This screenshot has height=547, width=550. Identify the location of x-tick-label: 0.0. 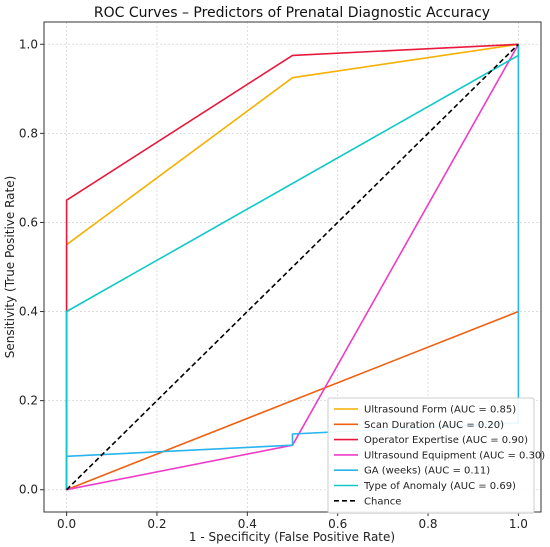
(66, 524).